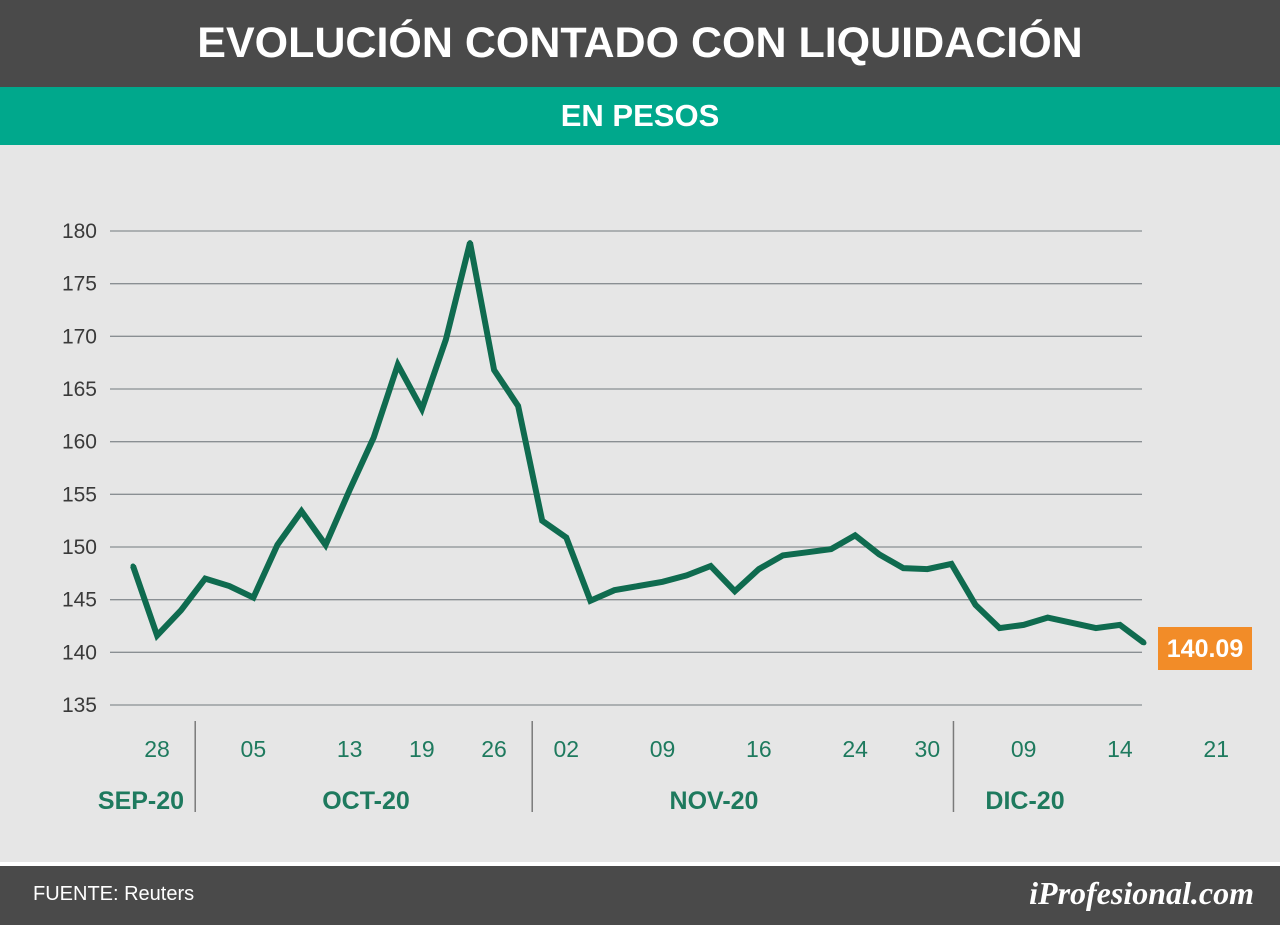 The height and width of the screenshot is (925, 1280). Describe the element at coordinates (79, 600) in the screenshot. I see `y-tick-label: 145` at that location.